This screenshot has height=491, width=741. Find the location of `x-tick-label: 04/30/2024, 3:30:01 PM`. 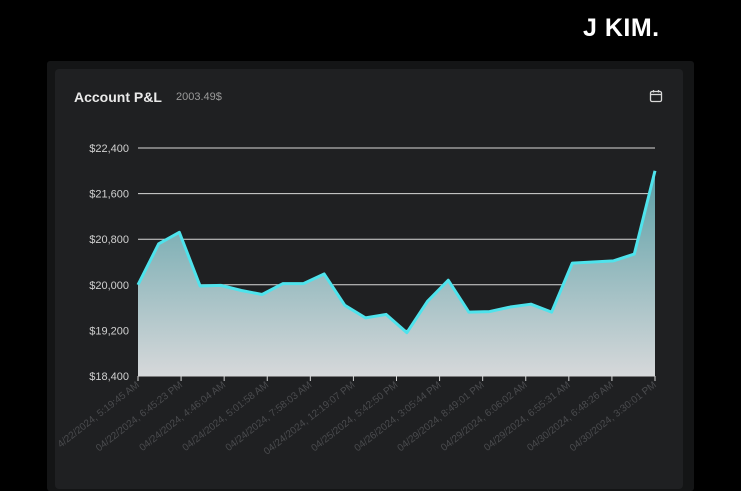

x-tick-label: 04/30/2024, 3:30:01 PM is located at coordinates (613, 417).